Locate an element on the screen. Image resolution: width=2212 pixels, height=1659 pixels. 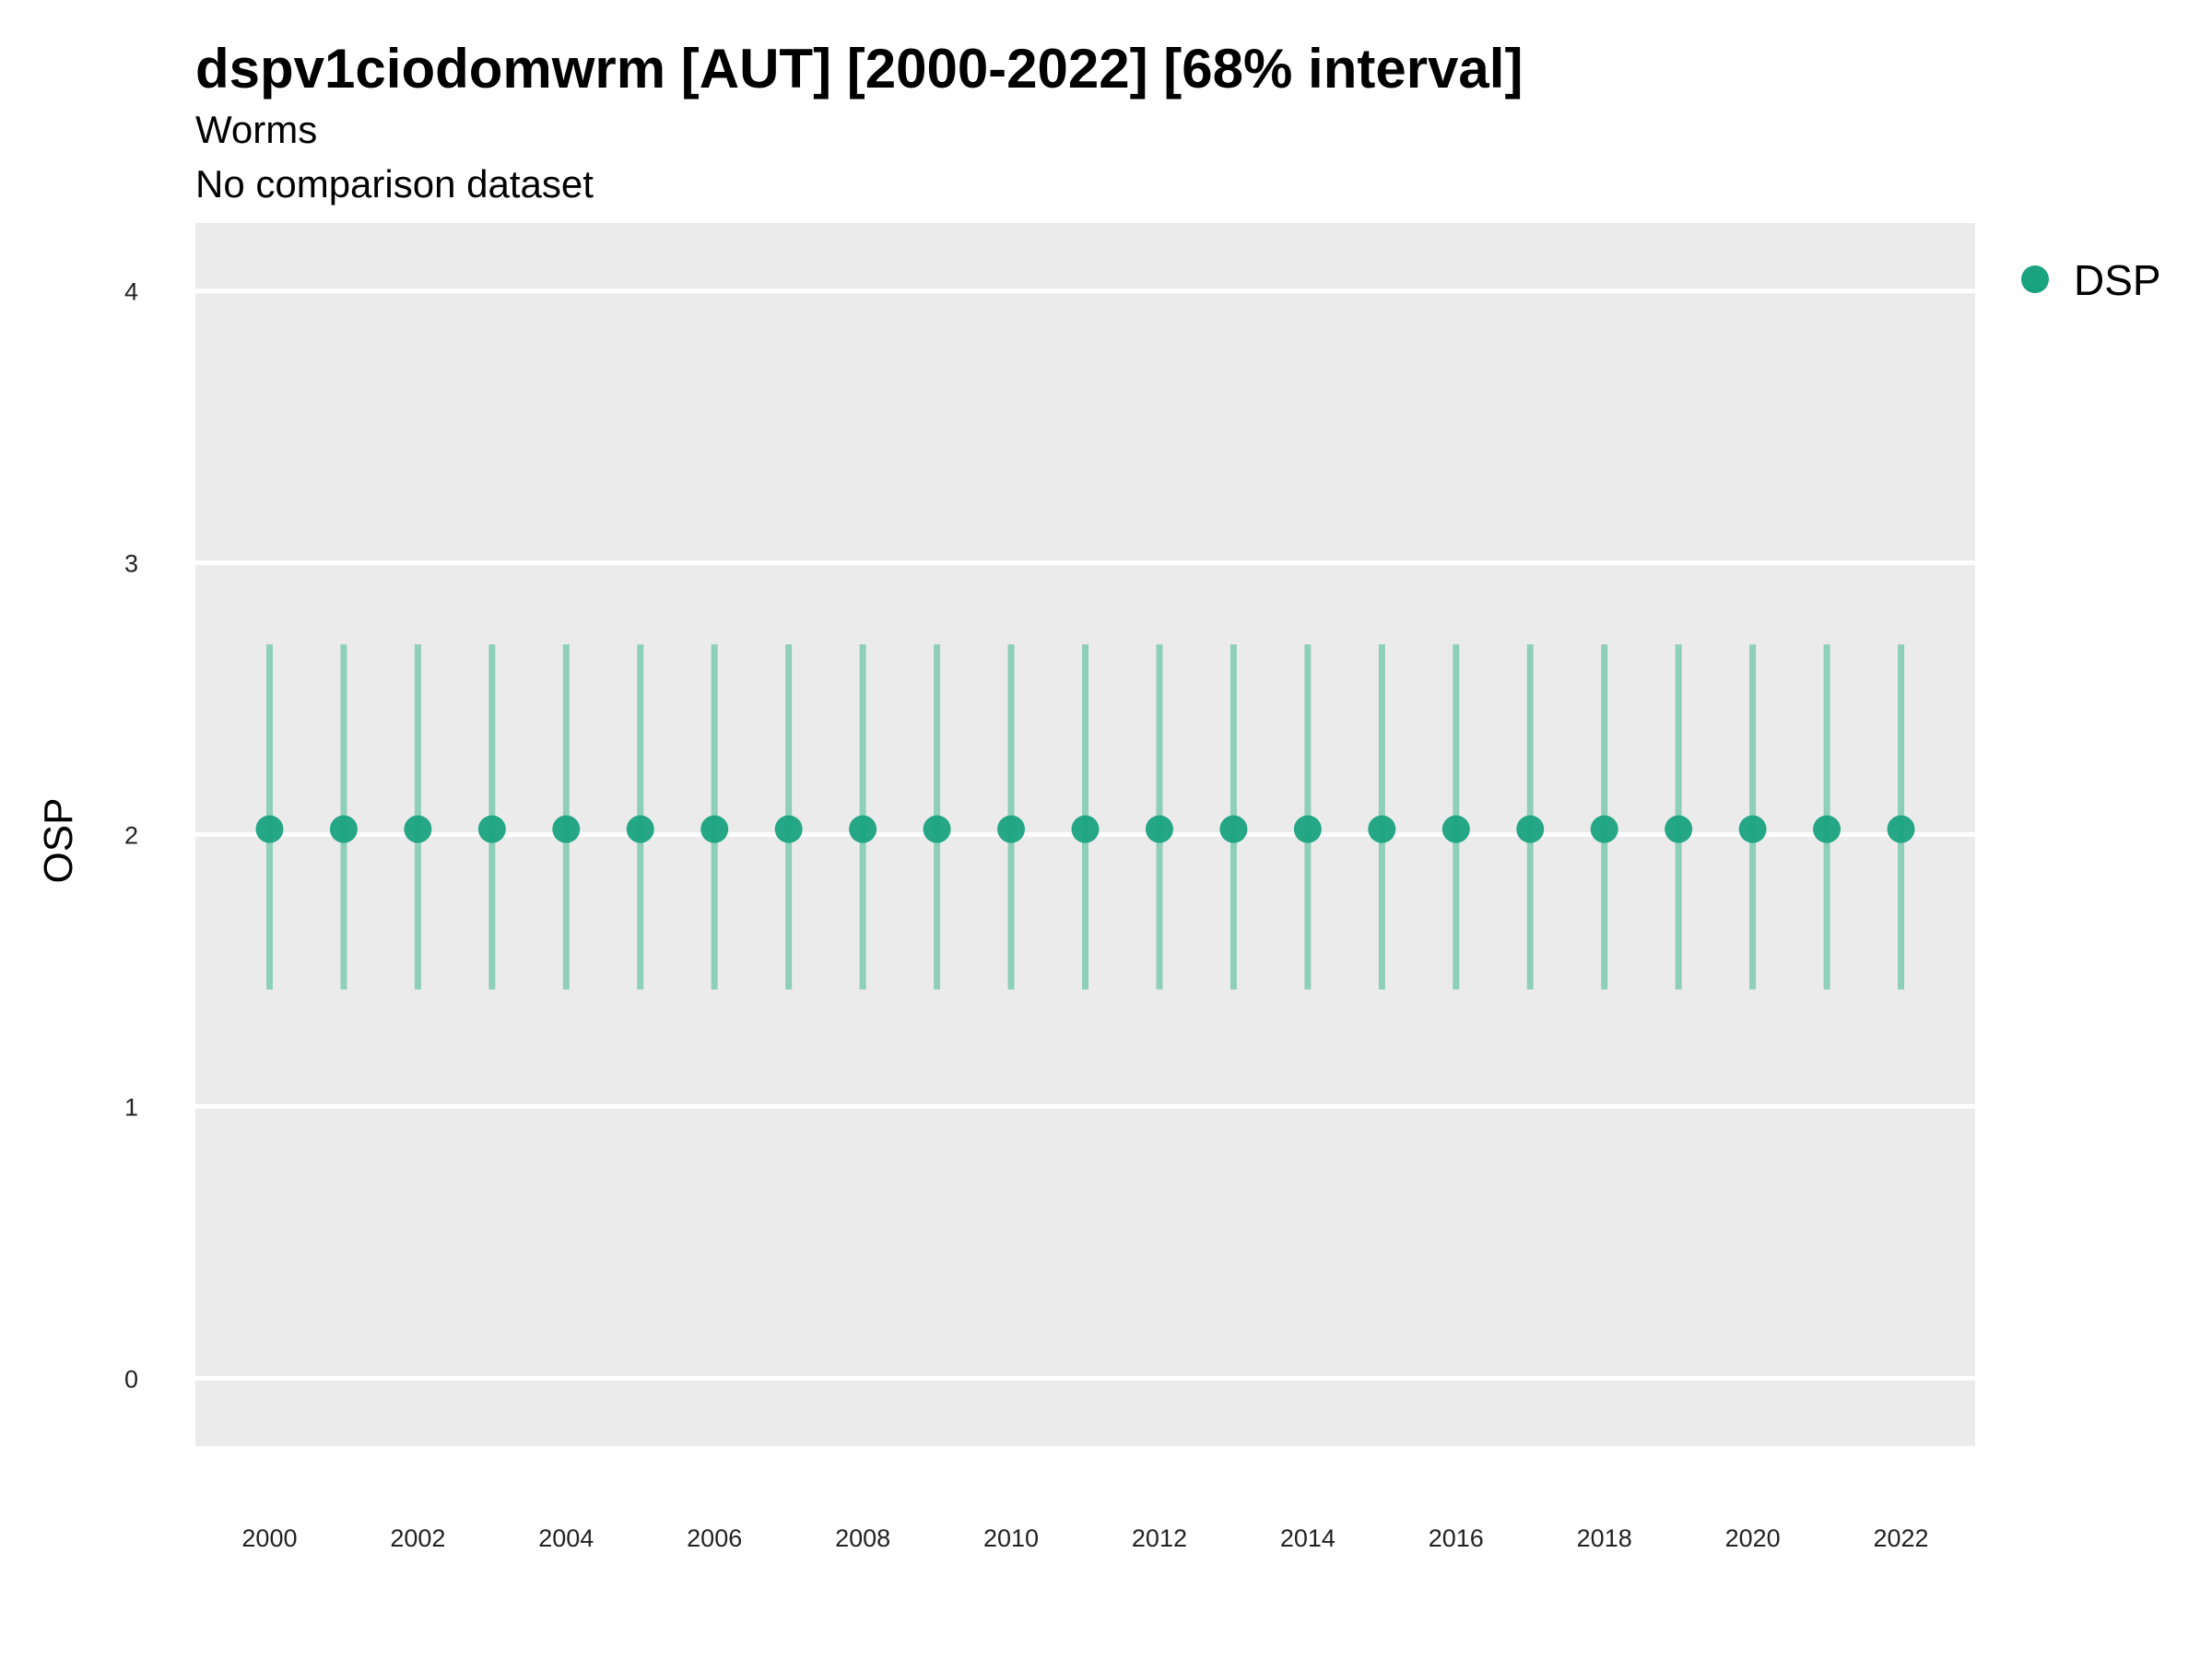
y-tick-label: 4 is located at coordinates (131, 292).